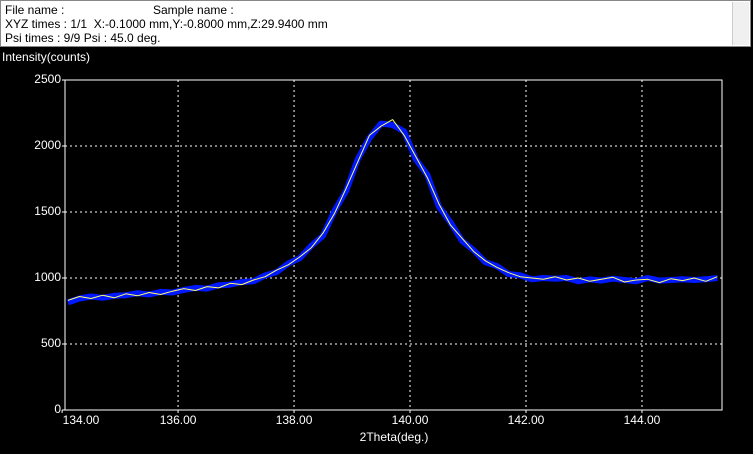  I want to click on y-tick-label: 1500, so click(47, 211).